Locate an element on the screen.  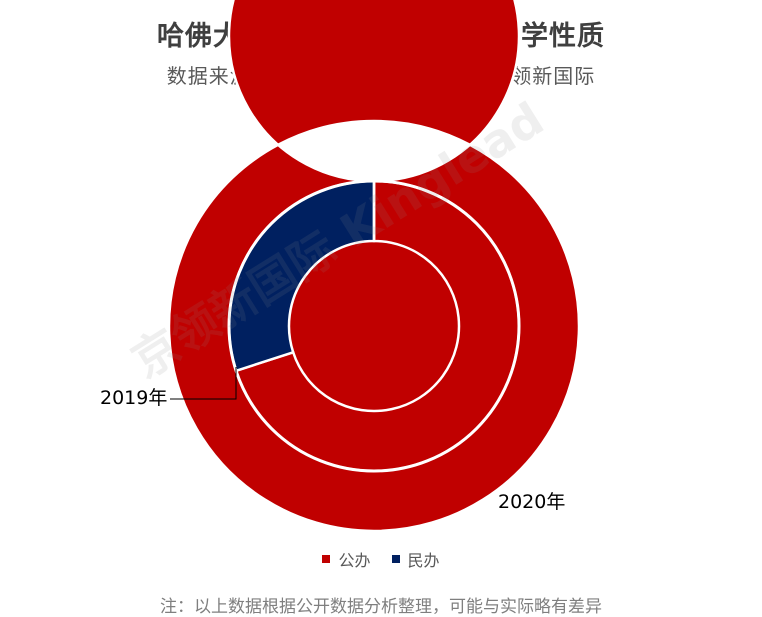
series-label-2019-leader is located at coordinates (203, 383).